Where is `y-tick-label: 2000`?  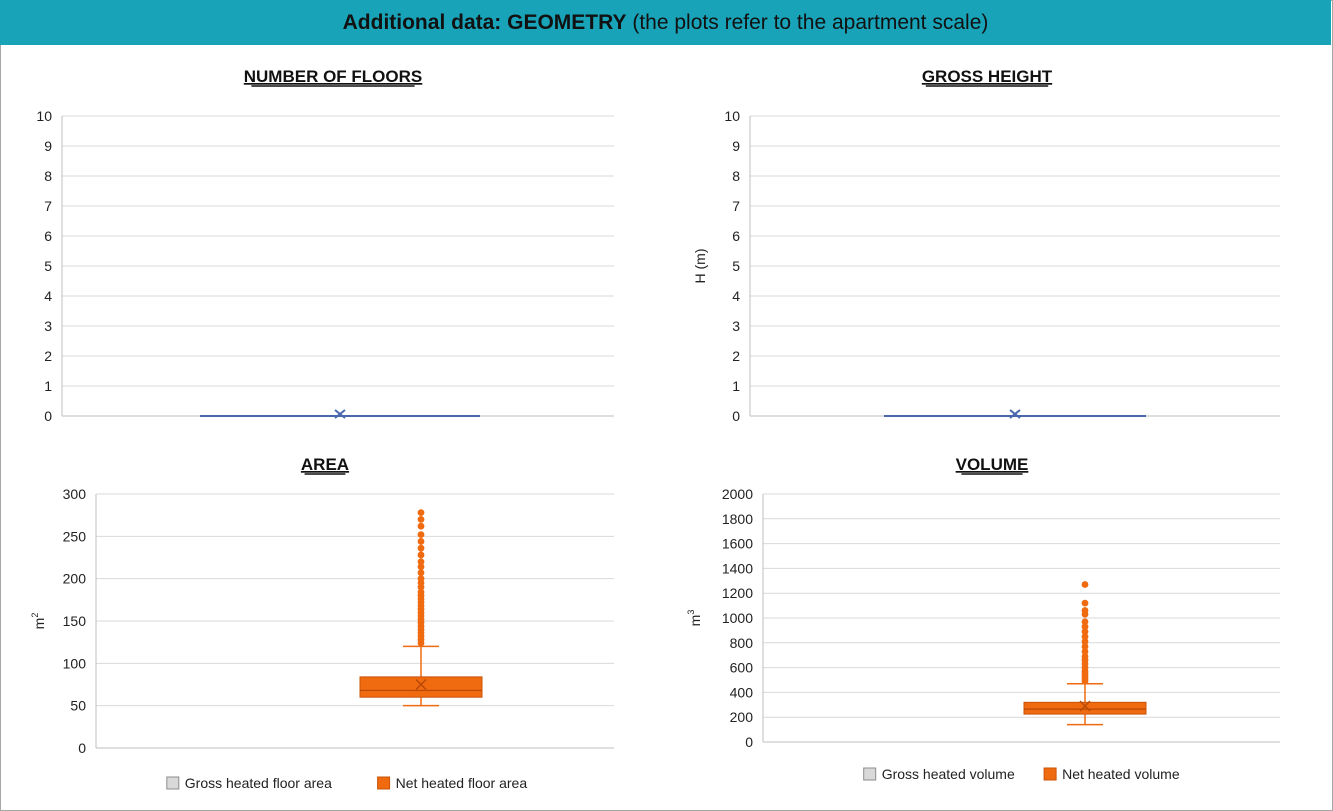
y-tick-label: 2000 is located at coordinates (737, 494).